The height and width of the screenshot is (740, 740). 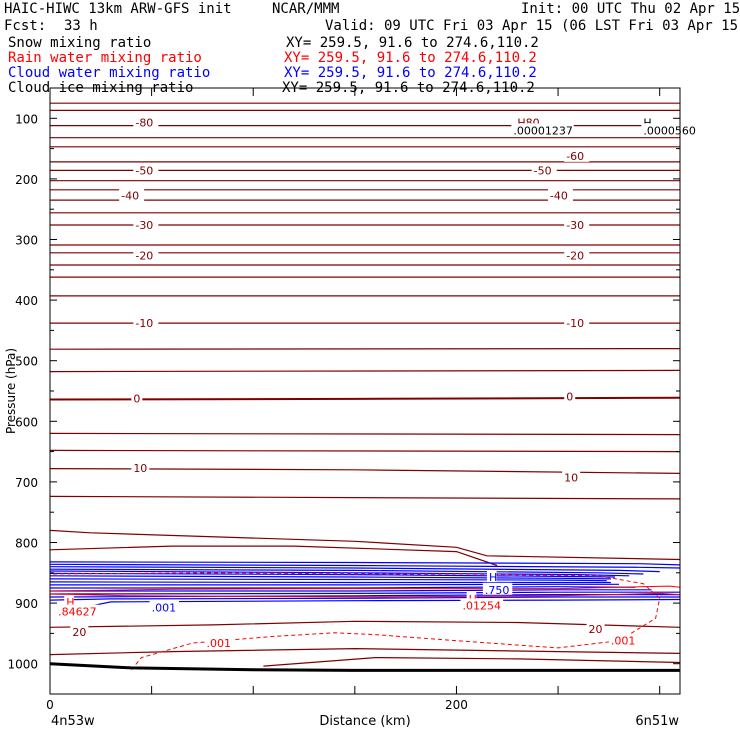 I want to click on x-tick-label-0: 0, so click(x=50, y=705).